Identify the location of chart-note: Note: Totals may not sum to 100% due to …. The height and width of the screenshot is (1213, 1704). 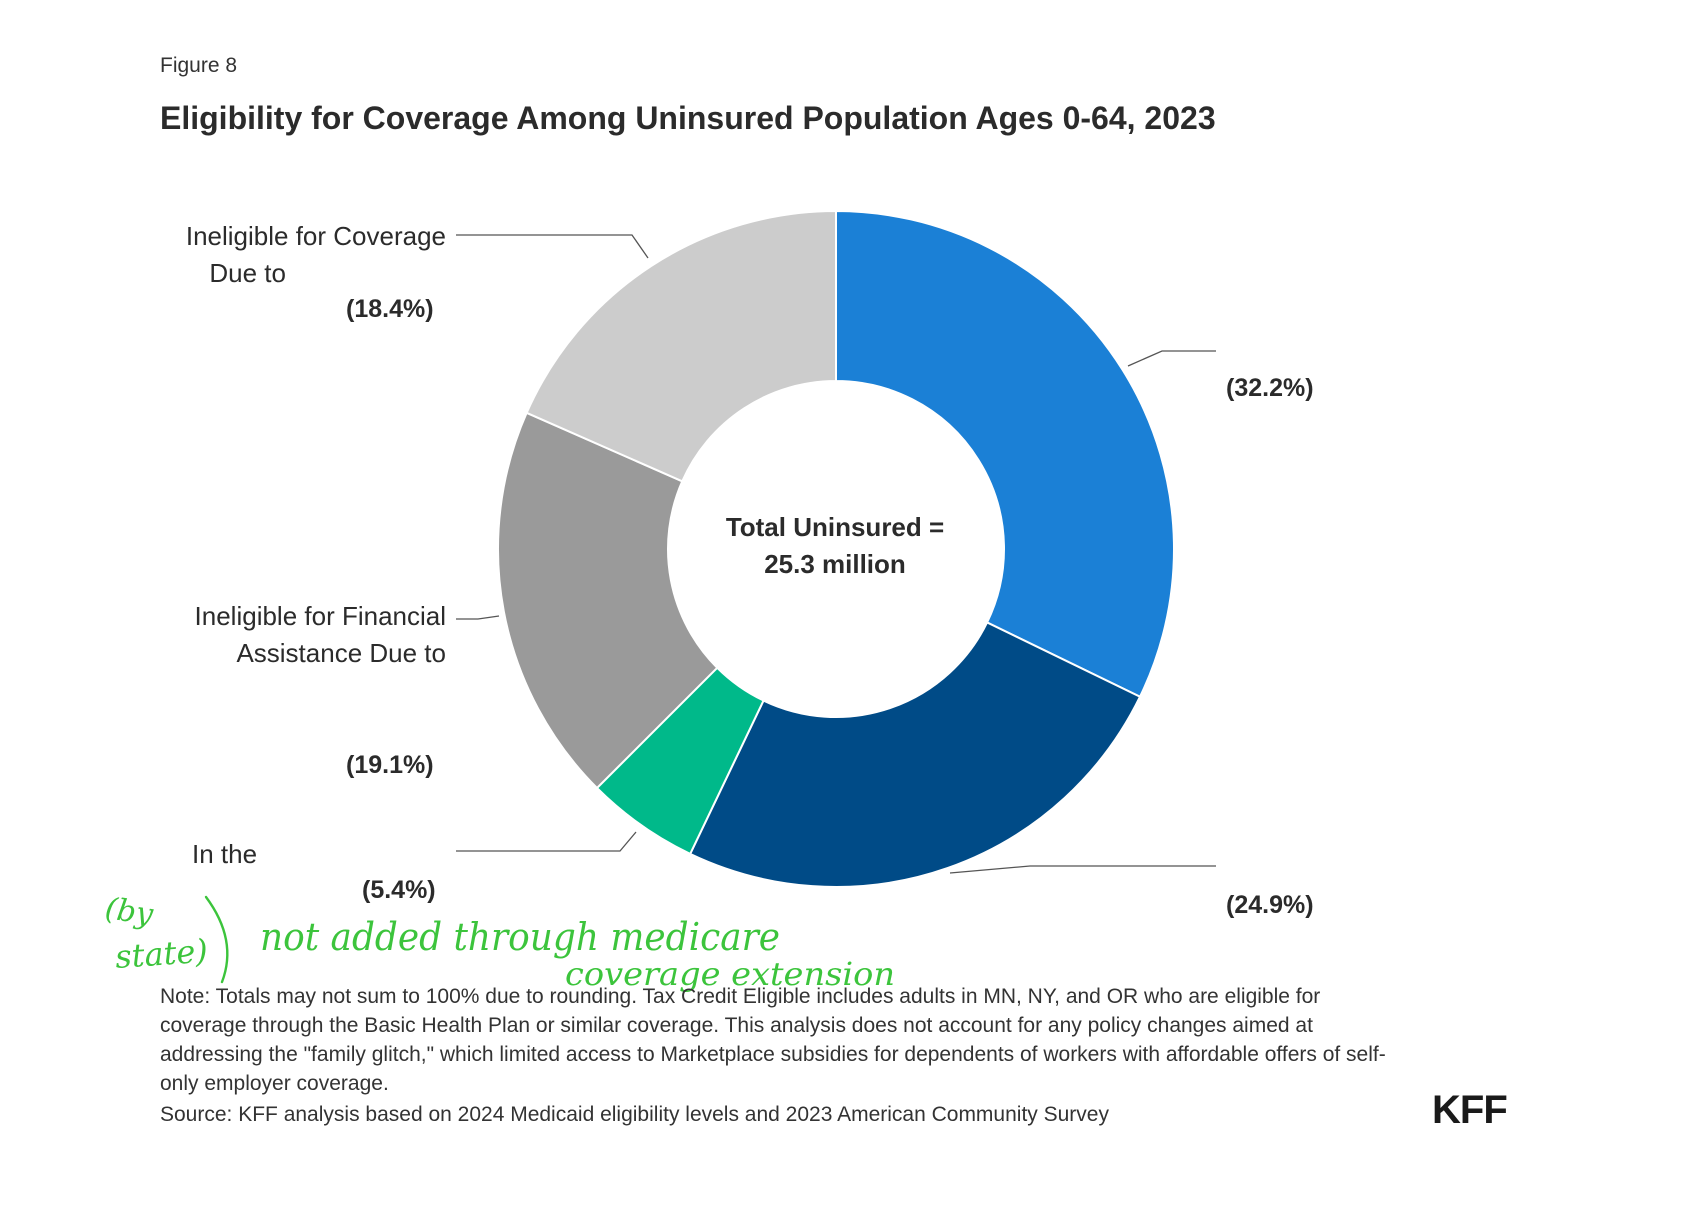
(773, 1040).